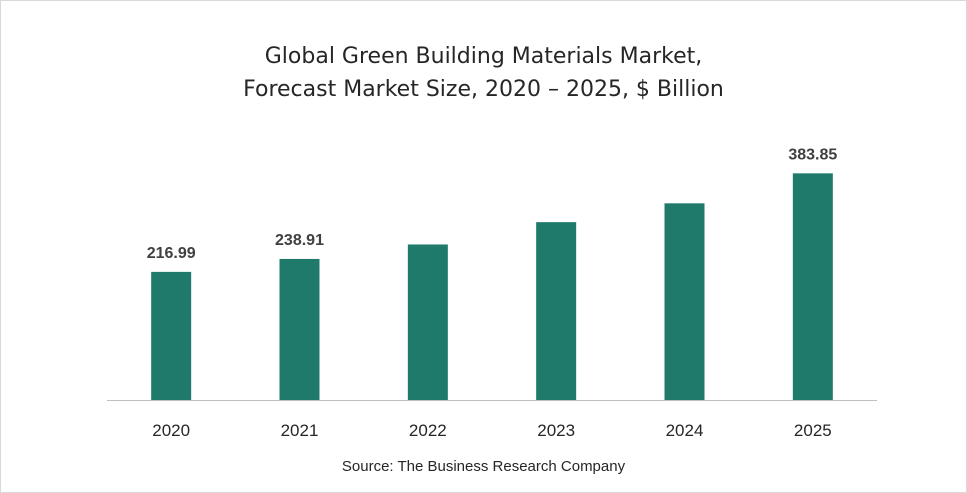 The width and height of the screenshot is (967, 493). What do you see at coordinates (813, 430) in the screenshot?
I see `x-tick-label-2025: 2025` at bounding box center [813, 430].